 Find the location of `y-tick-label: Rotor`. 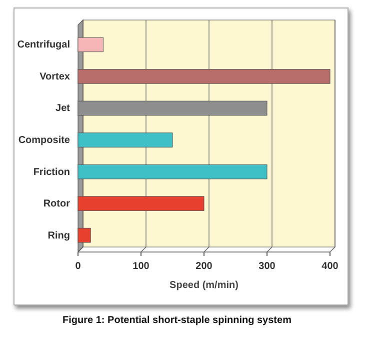

y-tick-label: Rotor is located at coordinates (56, 204).